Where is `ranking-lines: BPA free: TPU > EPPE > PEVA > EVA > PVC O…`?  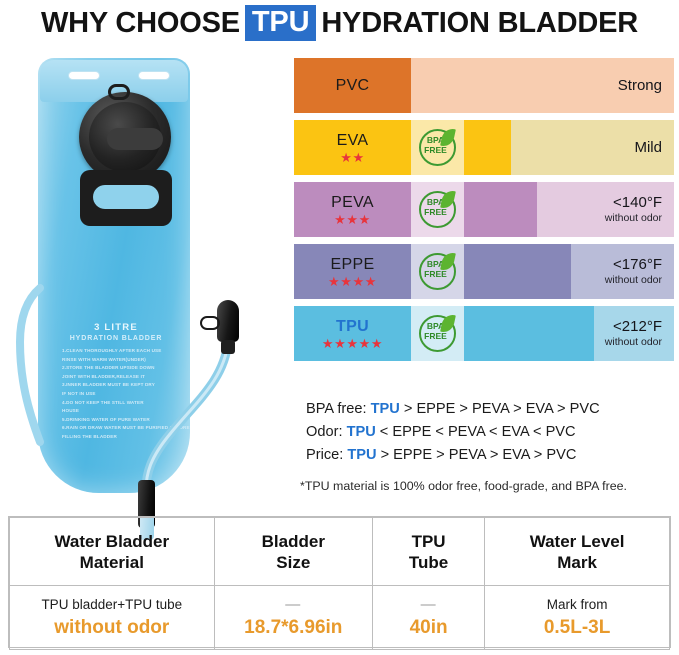 ranking-lines: BPA free: TPU > EPPE > PEVA > EVA > PVC O… is located at coordinates (491, 432).